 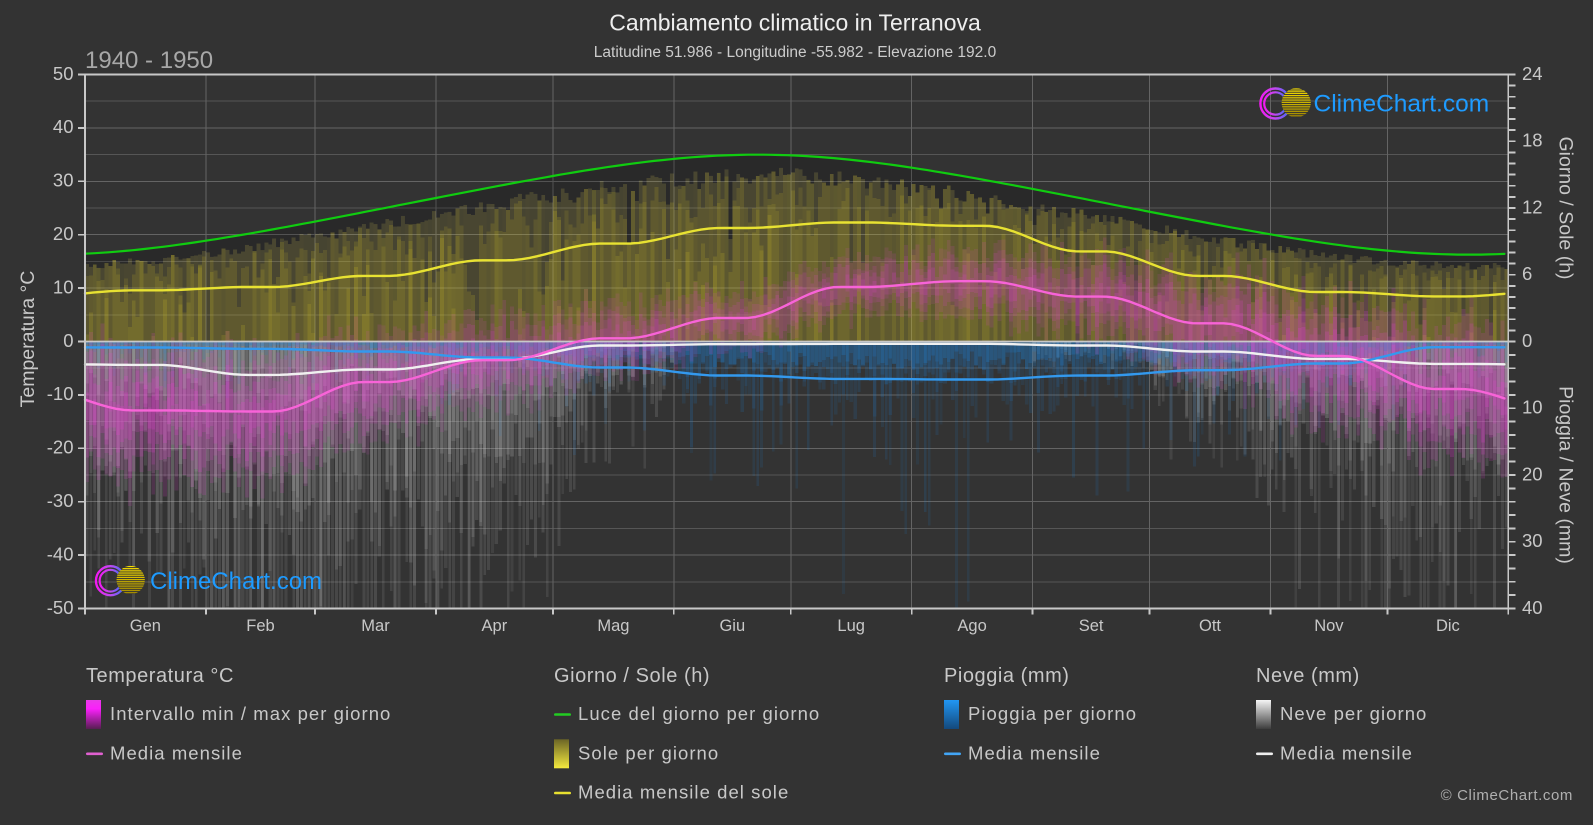 What do you see at coordinates (1210, 626) in the screenshot?
I see `svg-text: Ott` at bounding box center [1210, 626].